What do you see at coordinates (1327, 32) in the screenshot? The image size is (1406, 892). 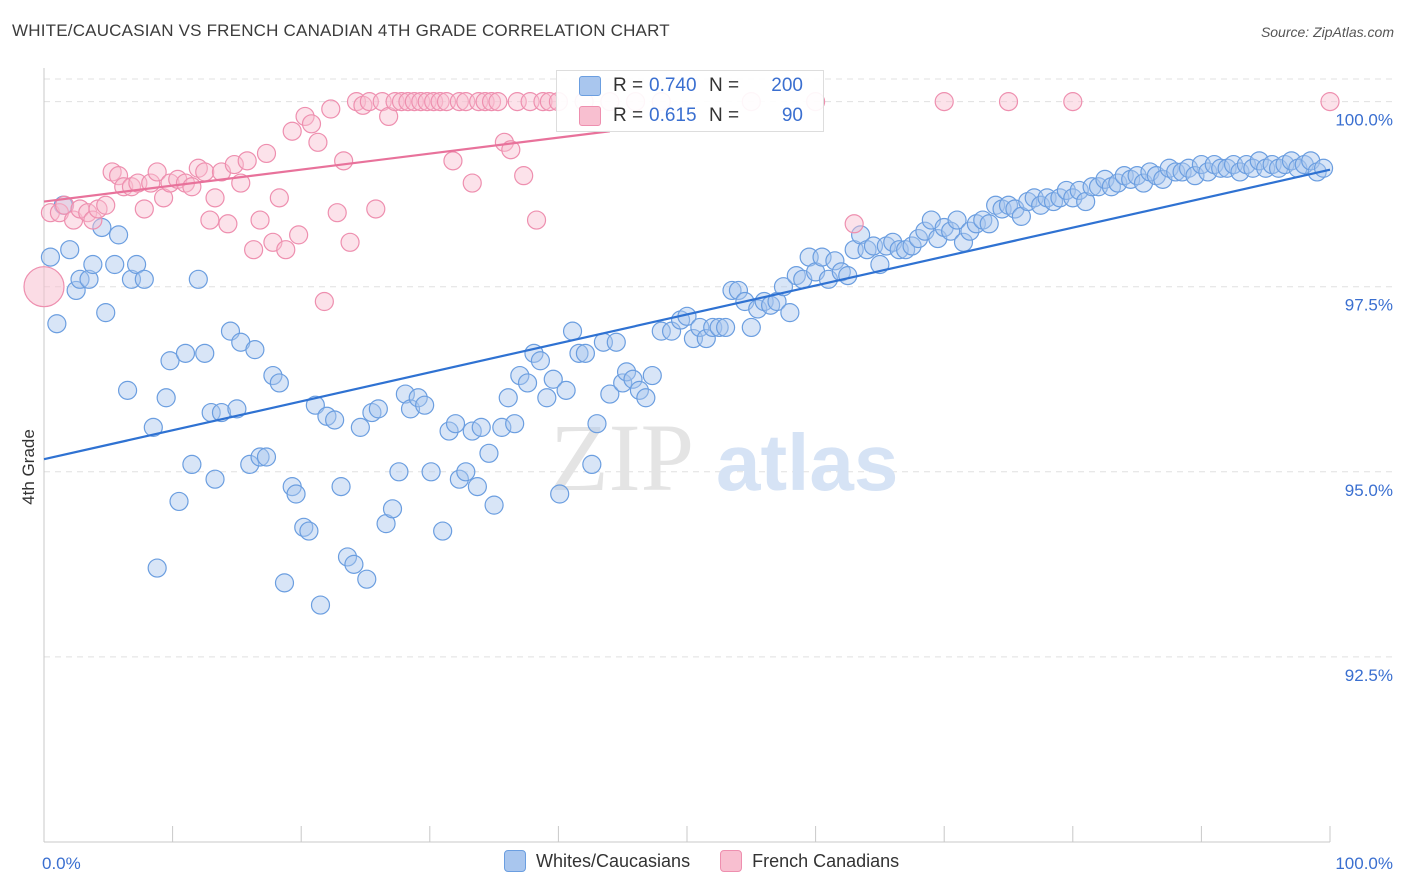 I see `source-label: Source: ZipAtlas.com` at bounding box center [1327, 32].